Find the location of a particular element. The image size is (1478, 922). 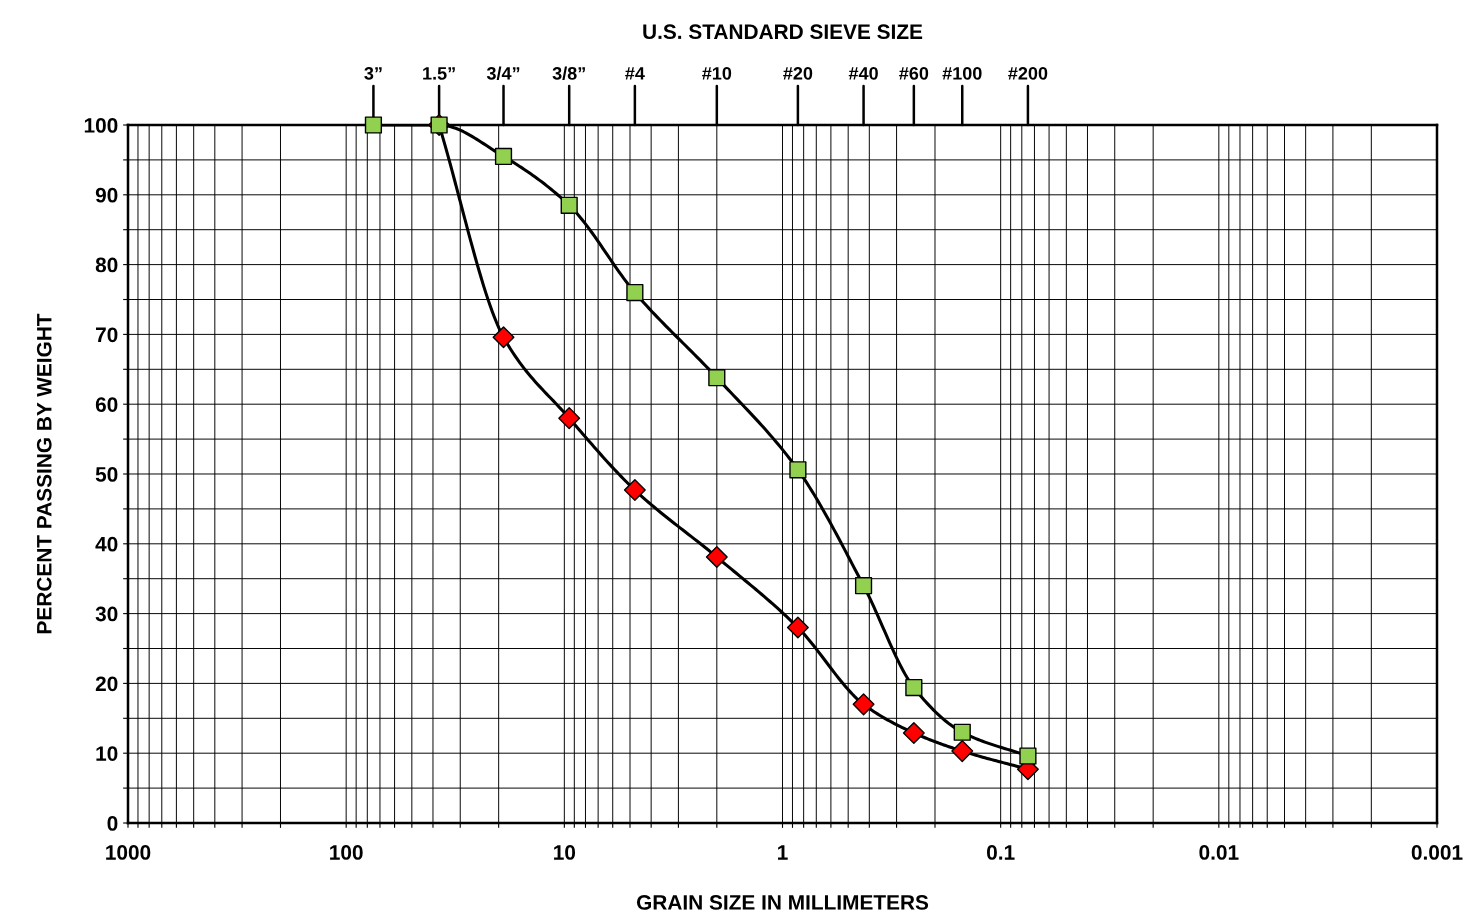

y-axis-title: PERCENT PASSING BY WEIGHT is located at coordinates (44, 473).